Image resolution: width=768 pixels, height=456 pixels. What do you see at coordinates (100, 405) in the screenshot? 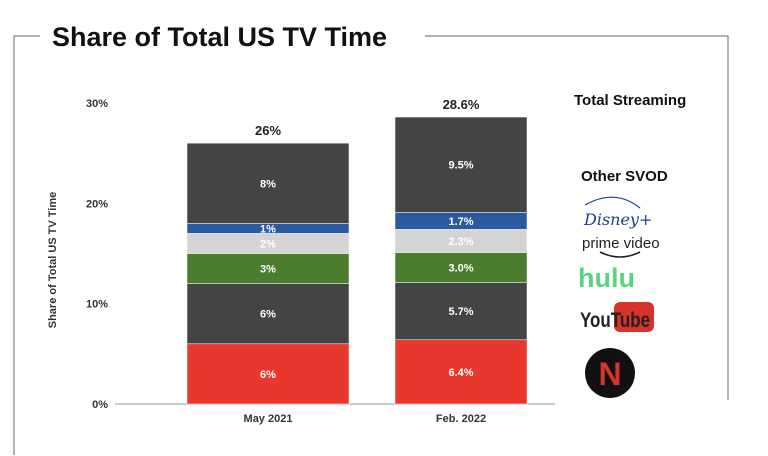
I see `y-tick-label: 0%` at bounding box center [100, 405].